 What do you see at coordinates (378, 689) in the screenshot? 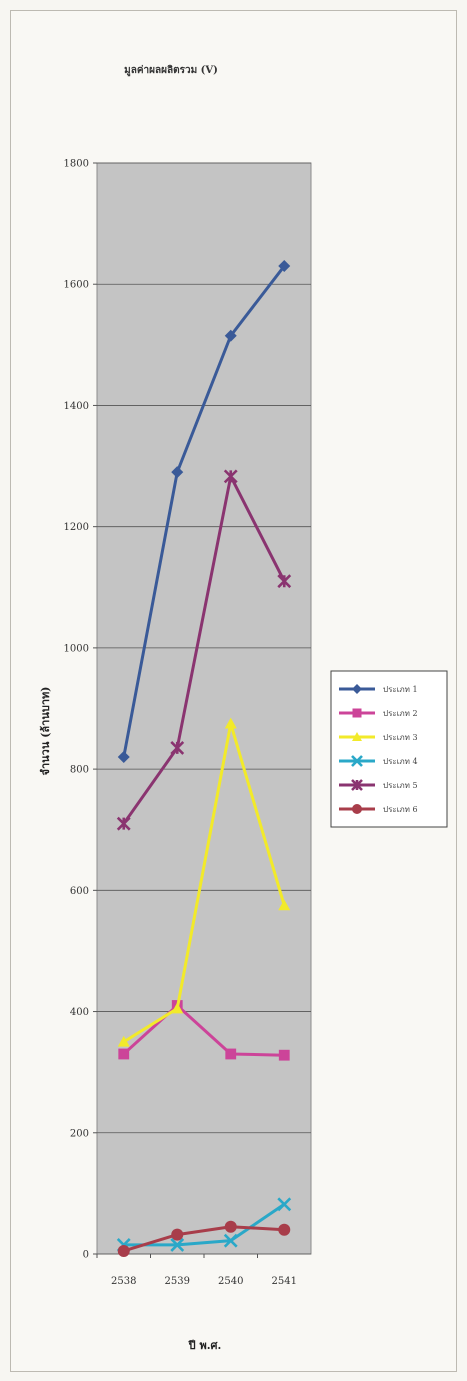
I see `legend-item: ประเภท 1` at bounding box center [378, 689].